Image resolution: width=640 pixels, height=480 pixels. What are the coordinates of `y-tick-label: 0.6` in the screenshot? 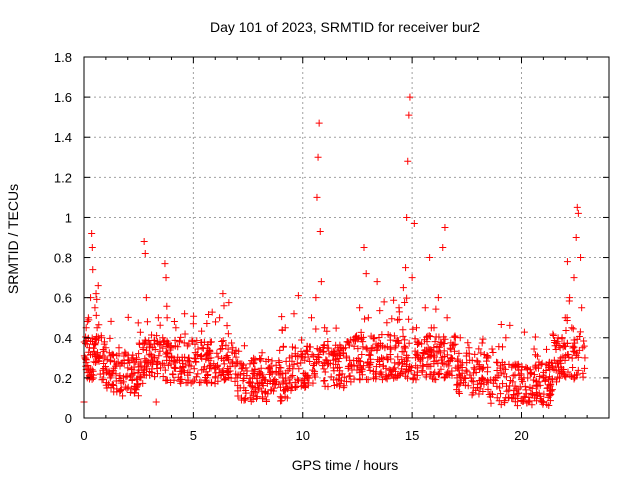 It's located at (63, 298).